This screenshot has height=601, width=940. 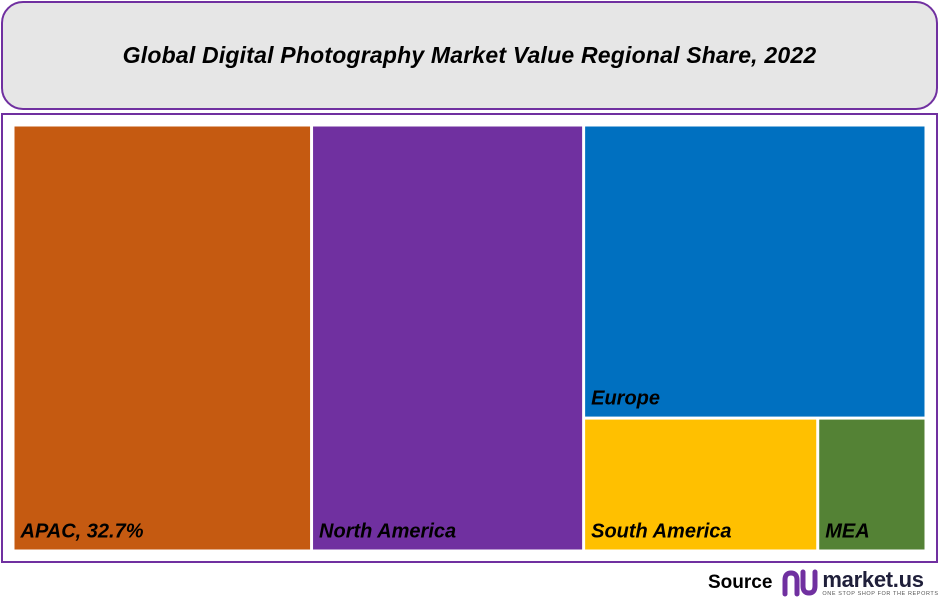 I want to click on tile-label-apac: APAC, 32.7%, so click(x=82, y=532).